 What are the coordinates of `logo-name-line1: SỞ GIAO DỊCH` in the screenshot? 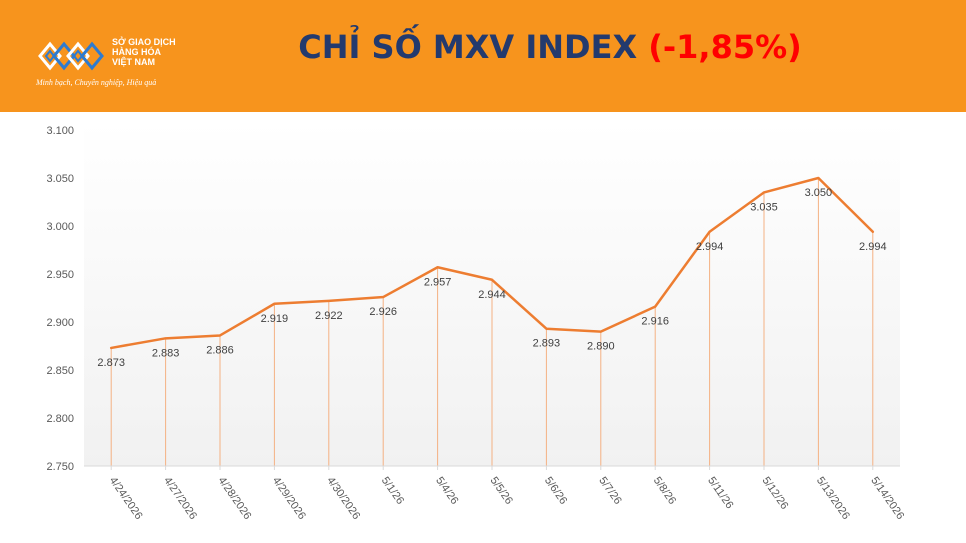 It's located at (144, 42).